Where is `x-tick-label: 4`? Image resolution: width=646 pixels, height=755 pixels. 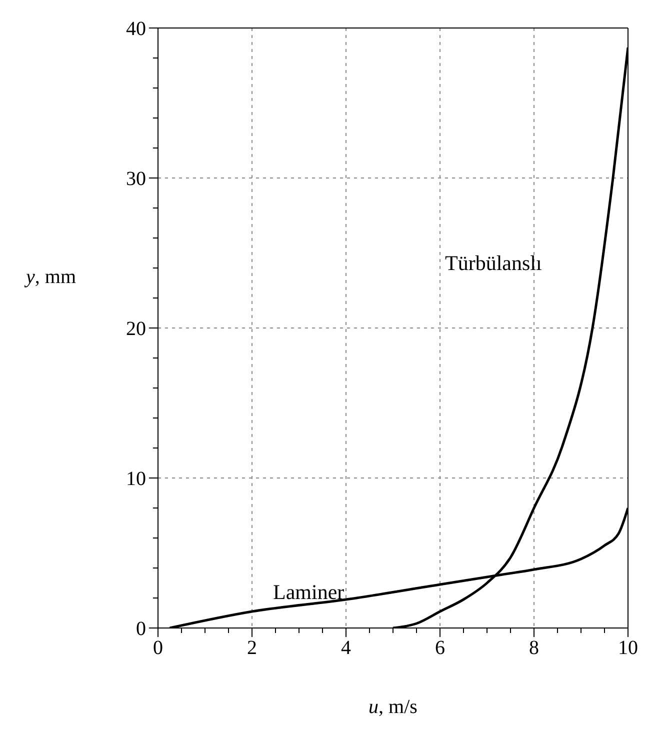
x-tick-label: 4 is located at coordinates (346, 648).